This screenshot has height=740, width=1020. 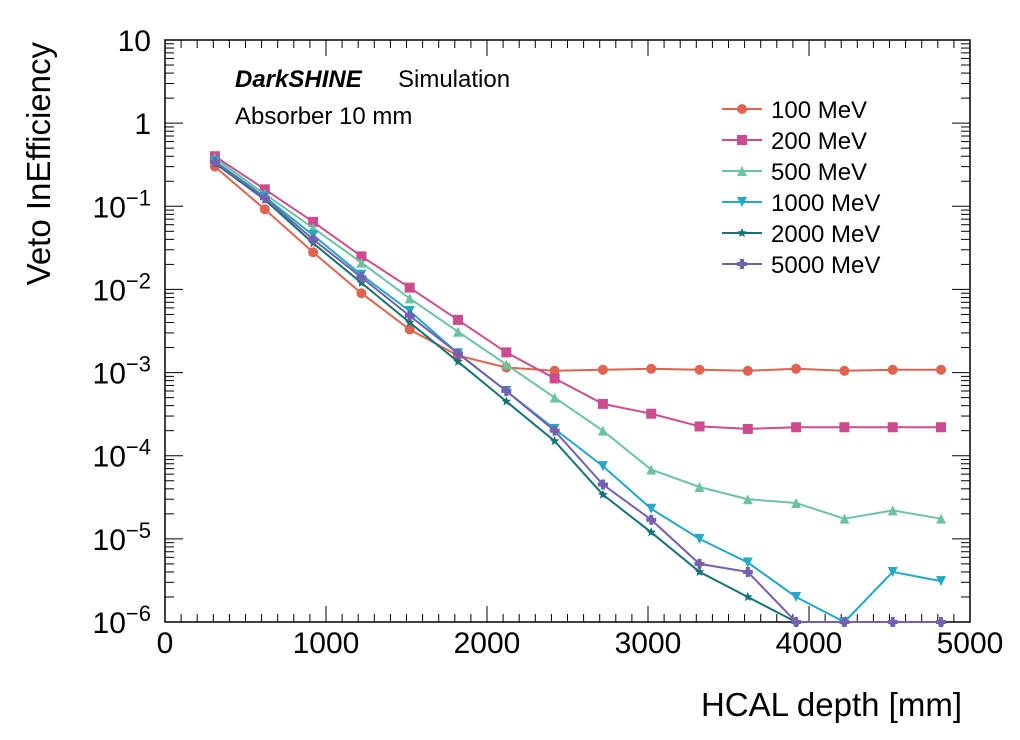 What do you see at coordinates (454, 79) in the screenshot?
I see `experiment-status-label: Simulation` at bounding box center [454, 79].